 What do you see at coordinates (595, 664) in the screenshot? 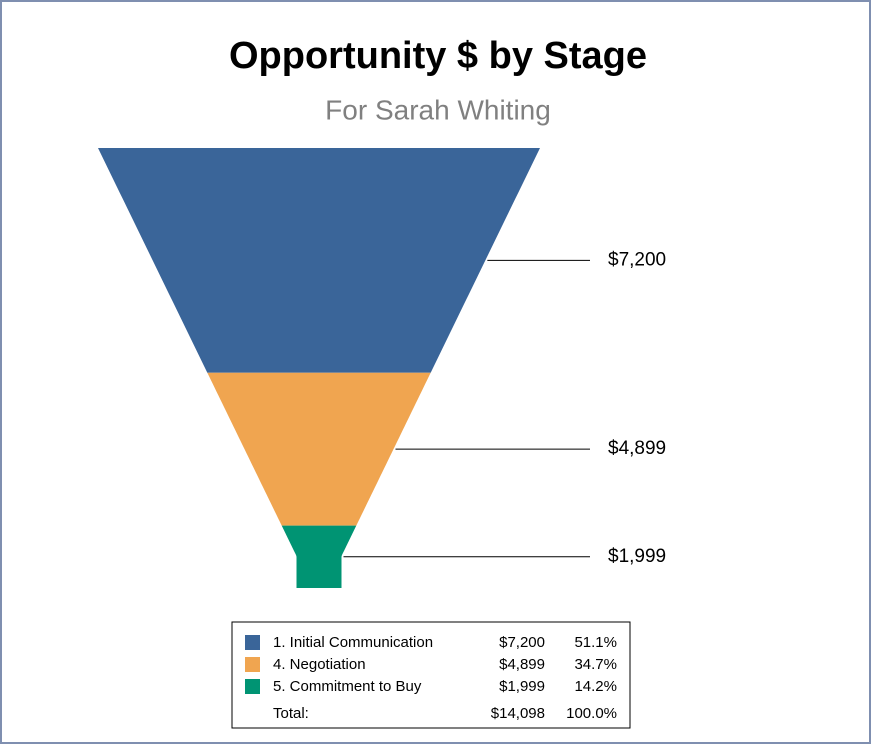
I see `legend-share: 34.7%` at bounding box center [595, 664].